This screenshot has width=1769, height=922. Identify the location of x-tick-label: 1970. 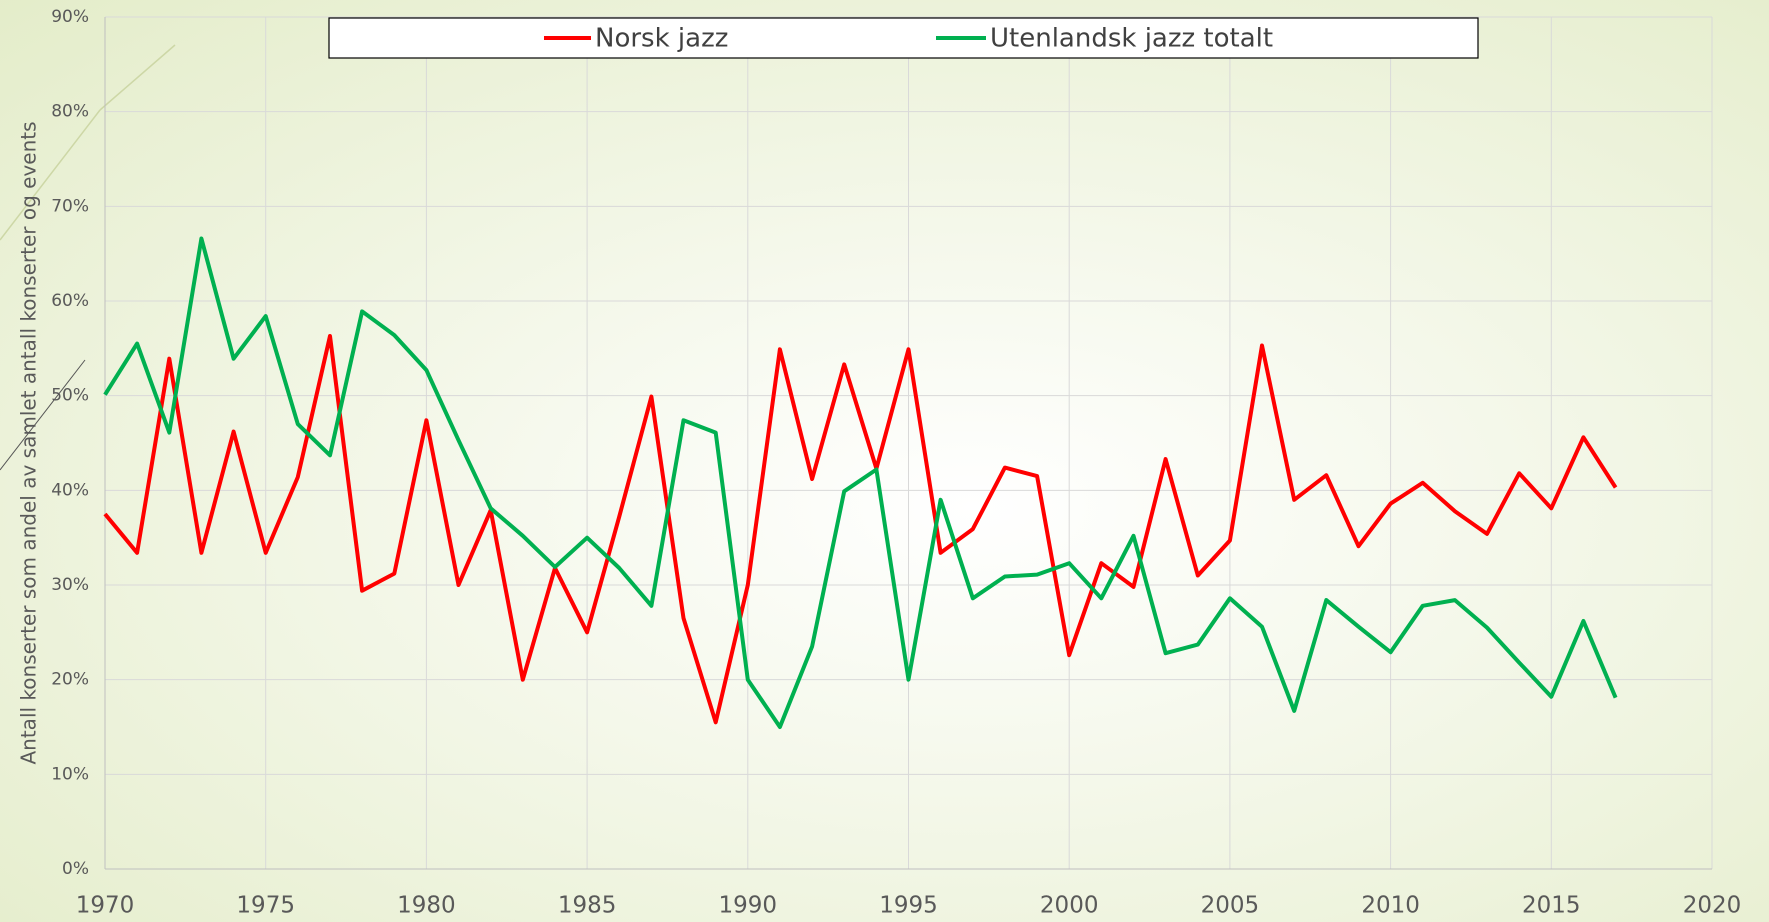
(105, 906).